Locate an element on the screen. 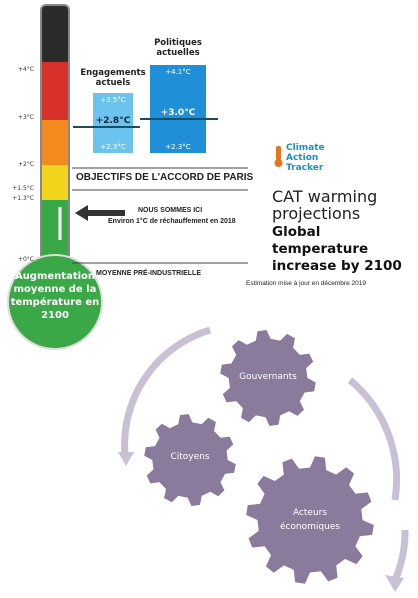  gear-label: Gouvernants is located at coordinates (268, 377).